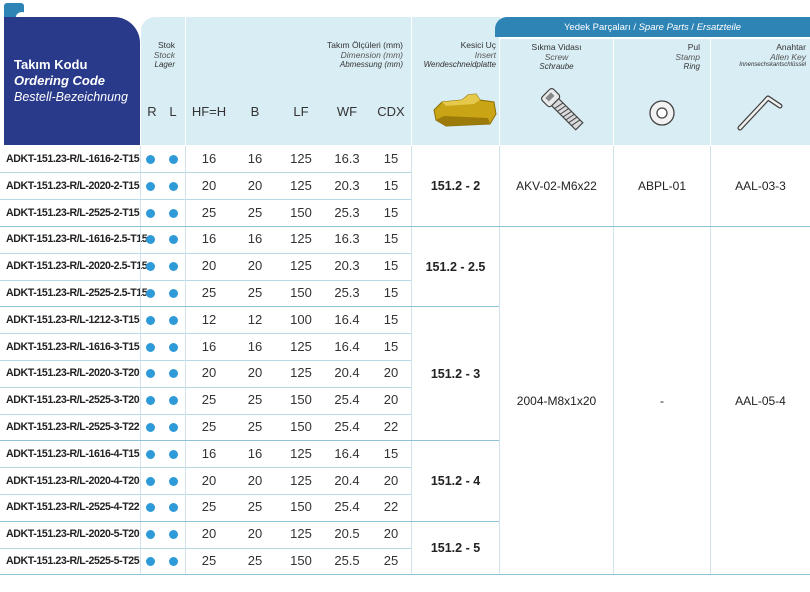  Describe the element at coordinates (405, 213) in the screenshot. I see `table-row: ADKT-151.23-R/L-2525-2-T15 25 25 150 25.3 15` at that location.